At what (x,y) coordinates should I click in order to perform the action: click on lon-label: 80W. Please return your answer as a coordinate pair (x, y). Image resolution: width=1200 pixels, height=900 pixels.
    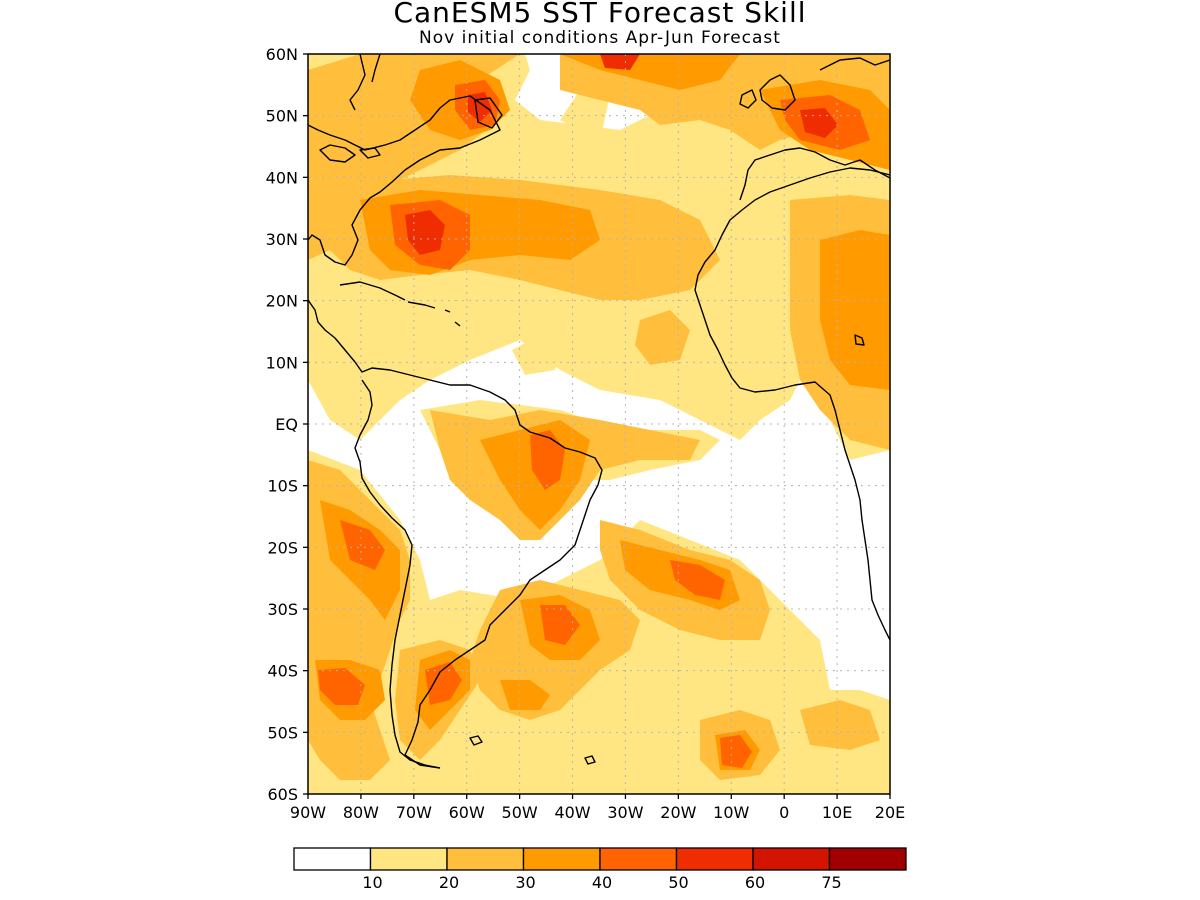
    Looking at the image, I should click on (361, 812).